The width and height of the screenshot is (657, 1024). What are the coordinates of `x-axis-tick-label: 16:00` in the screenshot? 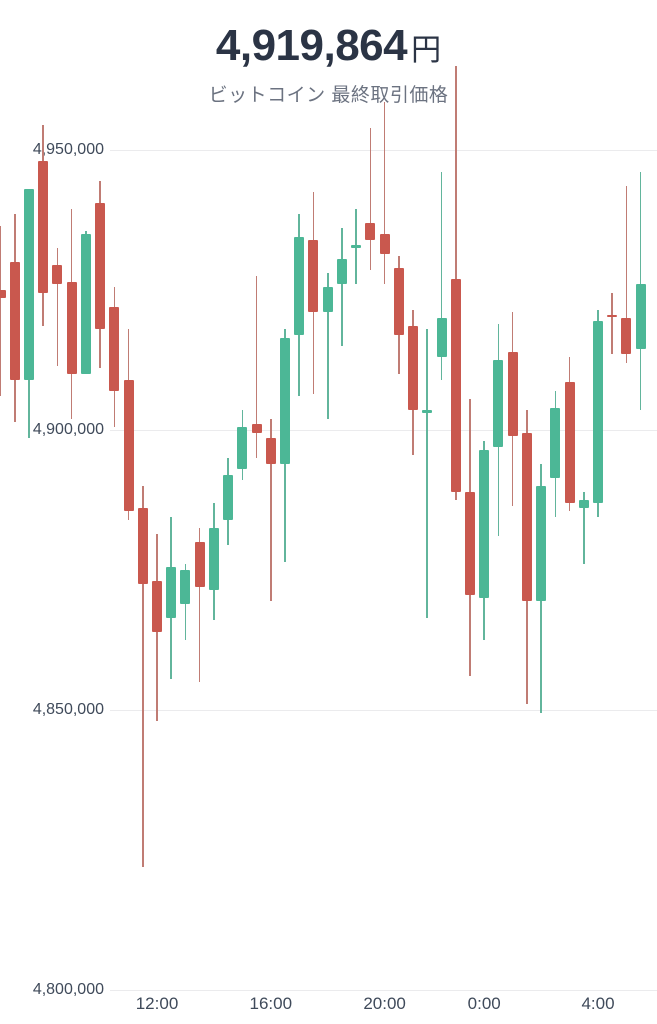 It's located at (271, 1003).